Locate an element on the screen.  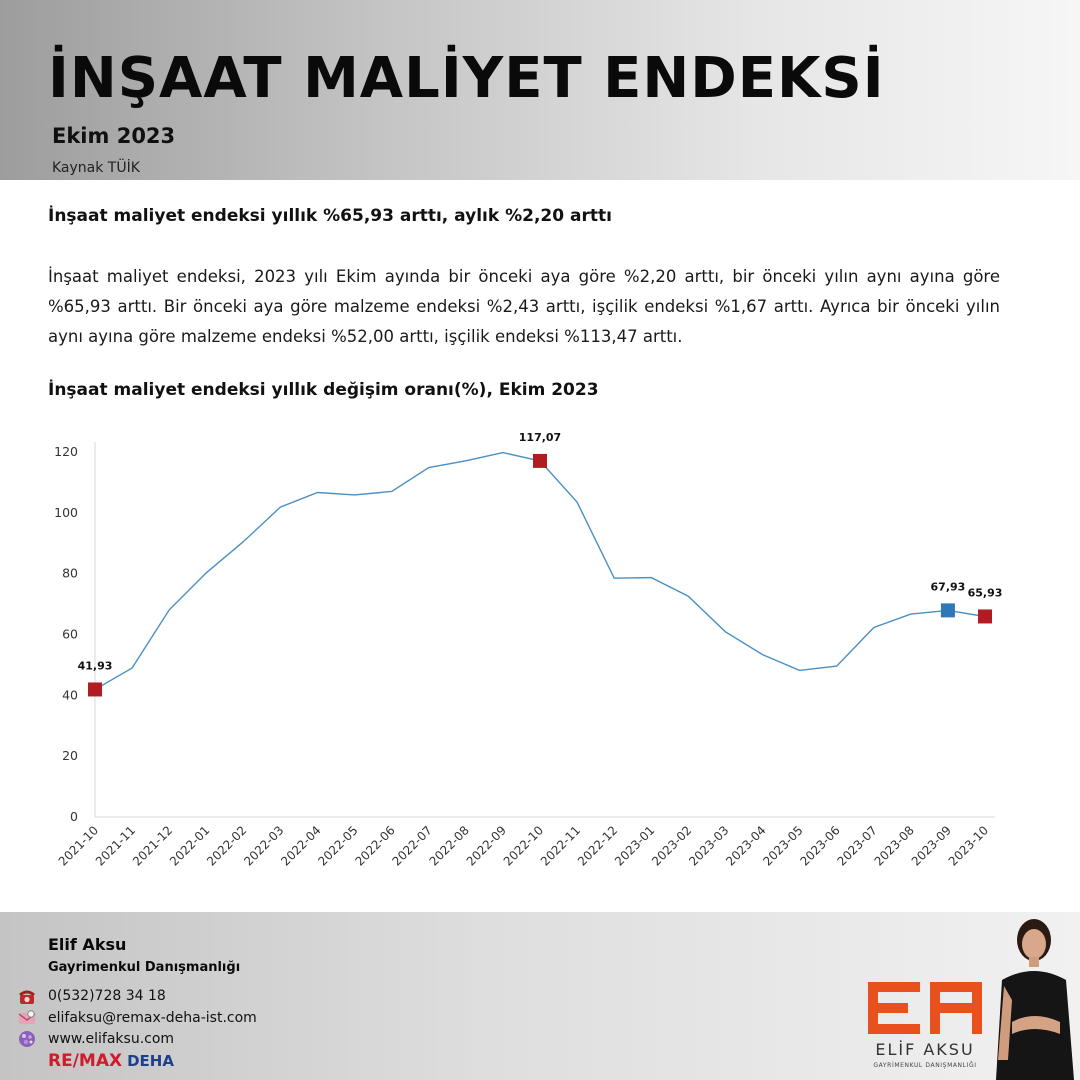
data-label: 65,93 is located at coordinates (985, 592).